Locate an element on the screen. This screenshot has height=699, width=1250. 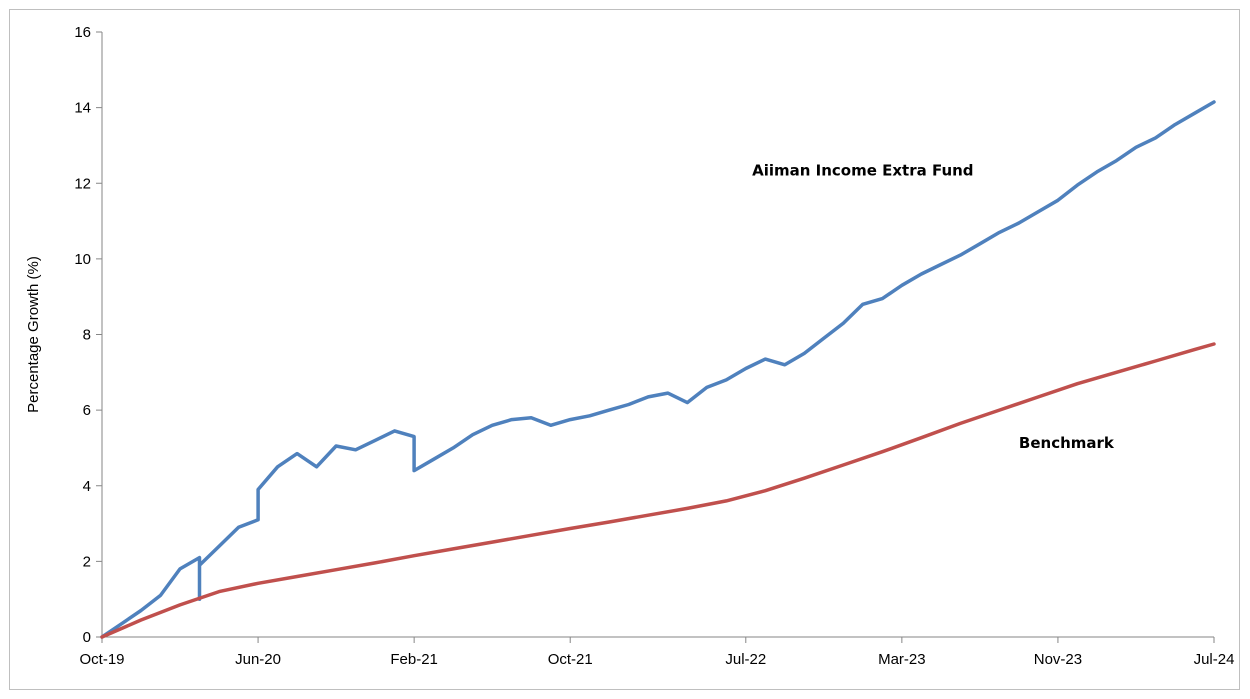
y-tick-label: 0 is located at coordinates (87, 637).